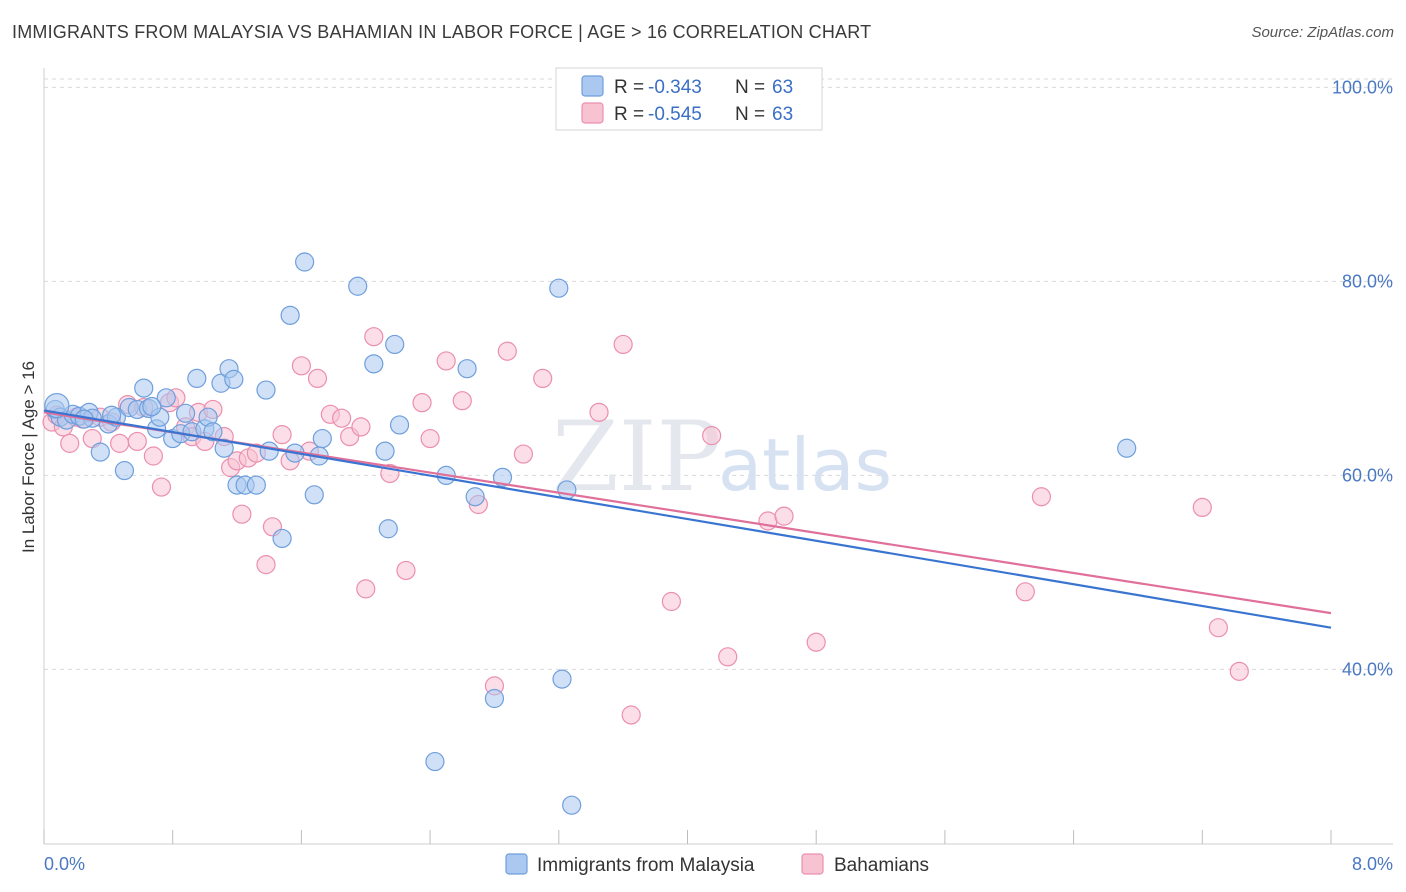  Describe the element at coordinates (592, 86) in the screenshot. I see `legend-swatch-blue` at that location.